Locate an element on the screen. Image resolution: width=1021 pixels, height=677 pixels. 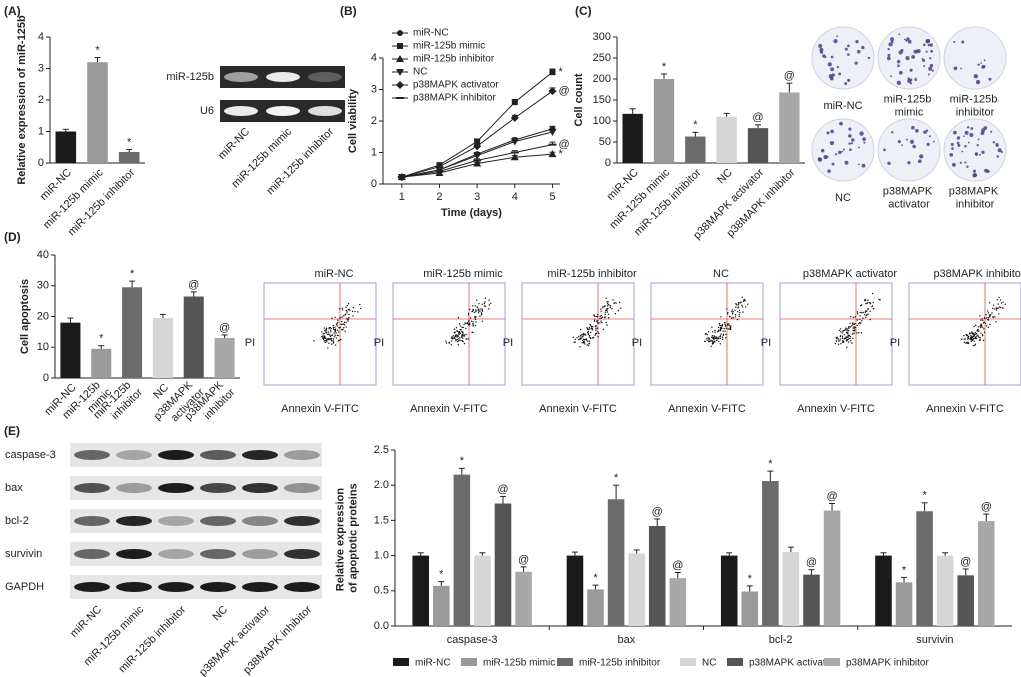
x-tick-label: survivin is located at coordinates (934, 640).